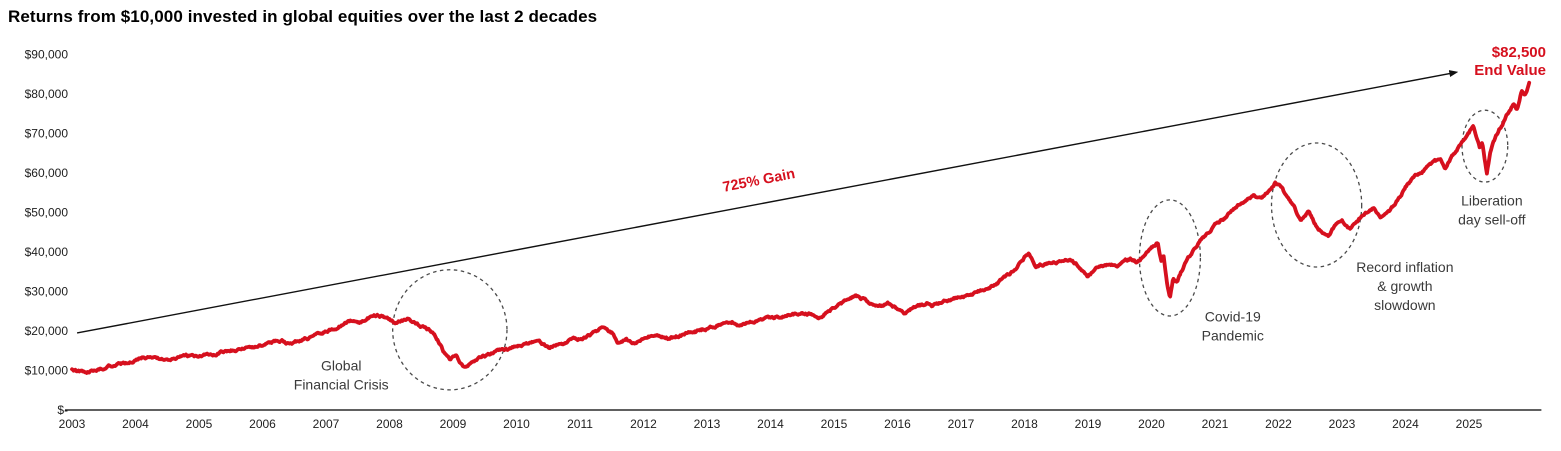 Image resolution: width=1561 pixels, height=451 pixels. Describe the element at coordinates (1510, 61) in the screenshot. I see `end-value-label: $82,500 End Value` at that location.